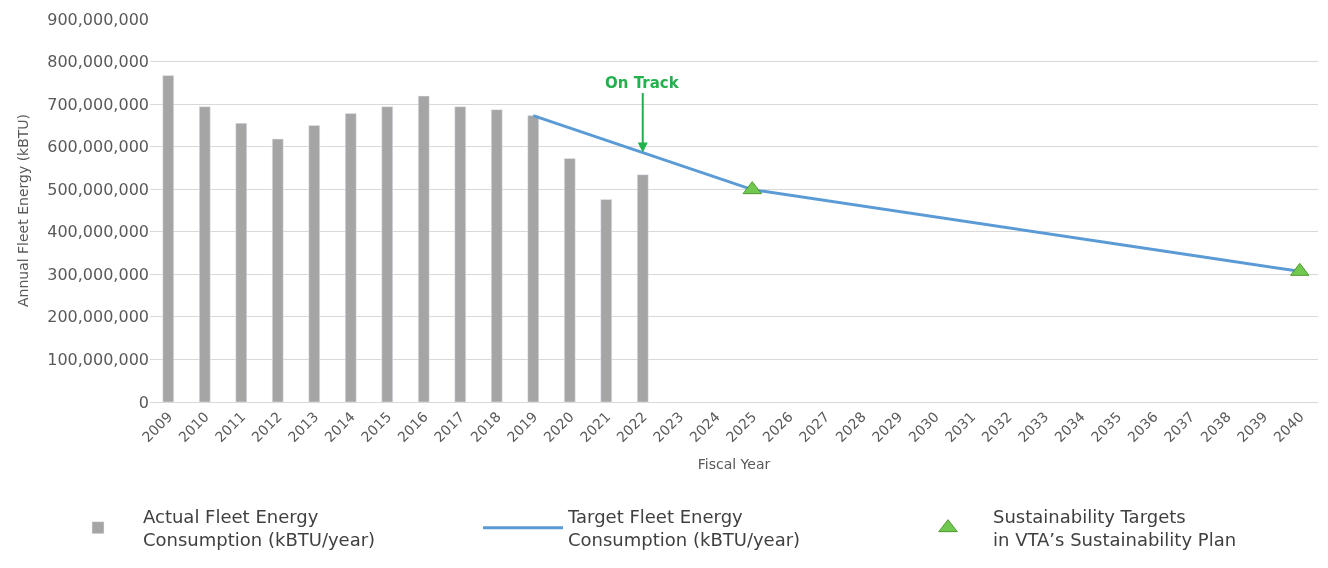  I want to click on y-tick-label: 300,000,000, so click(98, 274).